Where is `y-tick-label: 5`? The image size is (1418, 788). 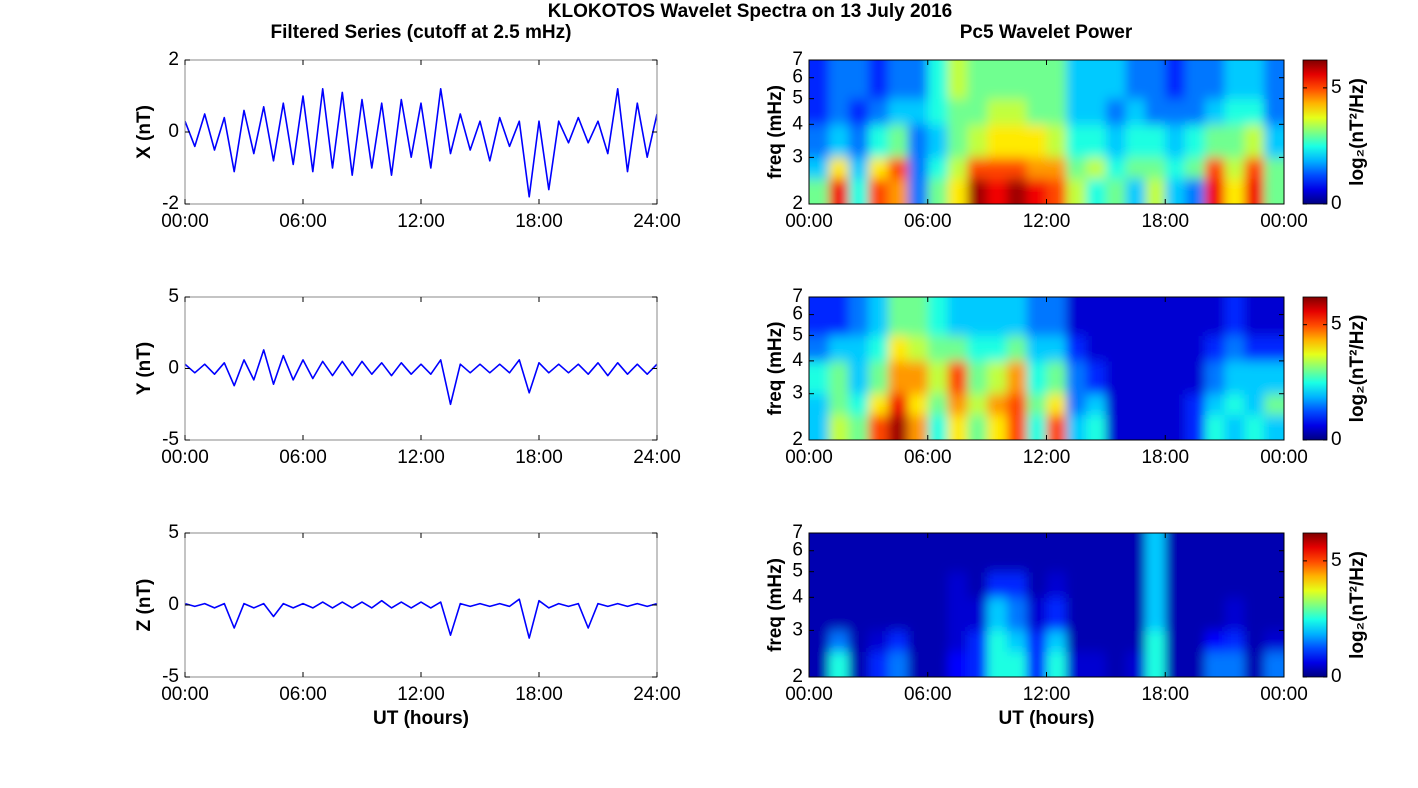 y-tick-label: 5 is located at coordinates (797, 571).